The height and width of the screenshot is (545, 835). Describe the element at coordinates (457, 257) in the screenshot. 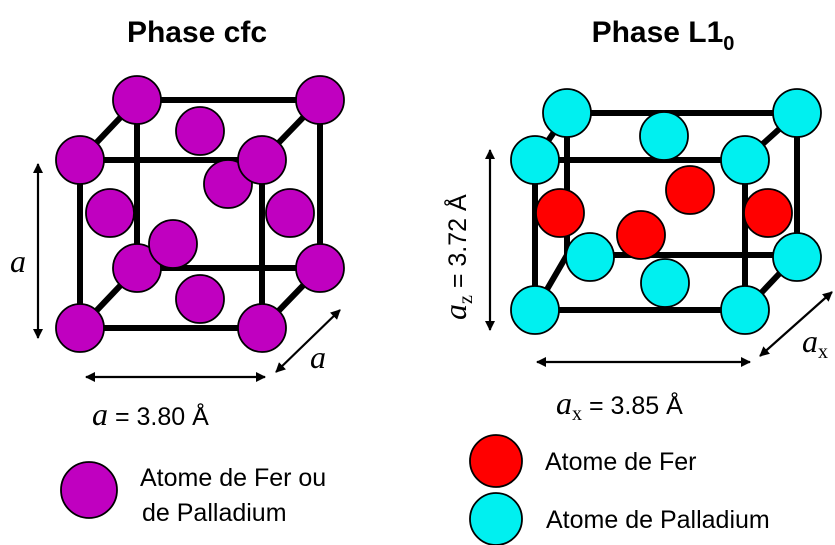

I see `l10-az-label: az = 3.72 Å` at that location.